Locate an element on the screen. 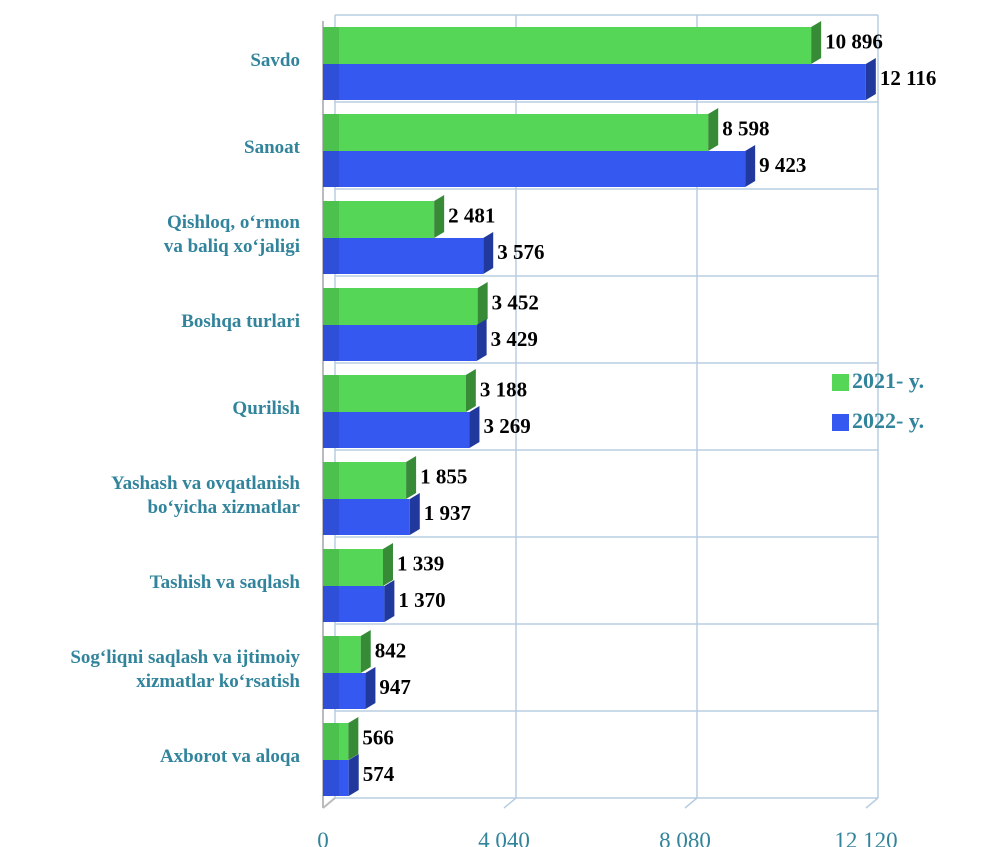  value-label: 1 855 is located at coordinates (443, 476).